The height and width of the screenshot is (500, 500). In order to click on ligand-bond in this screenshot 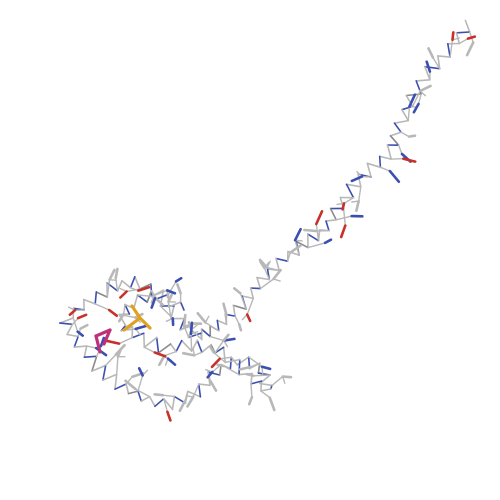, I will do `click(103, 333)`.